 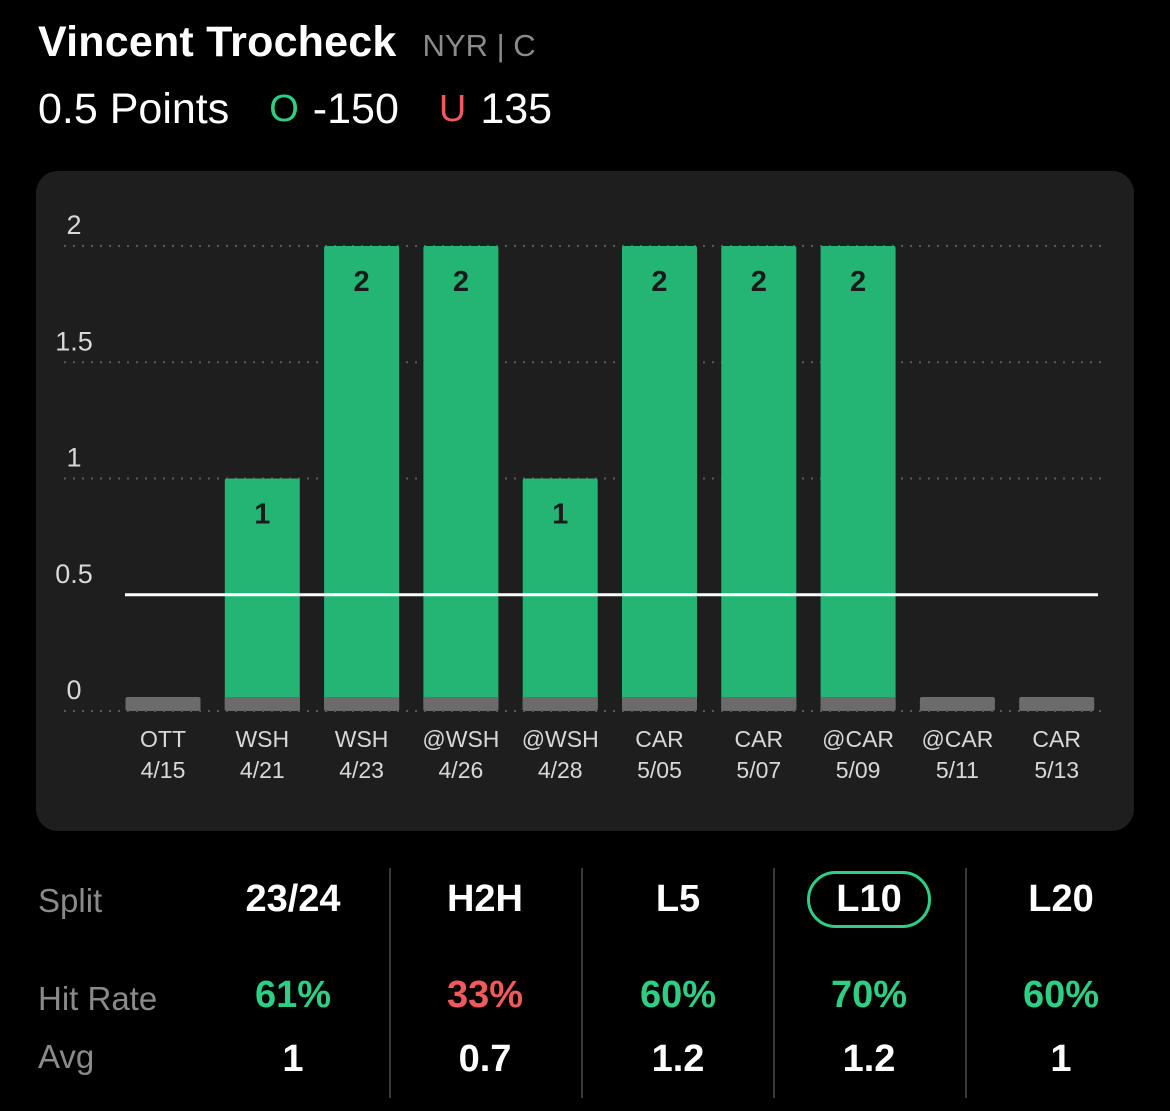 What do you see at coordinates (869, 995) in the screenshot?
I see `hit-rate-value: 70%` at bounding box center [869, 995].